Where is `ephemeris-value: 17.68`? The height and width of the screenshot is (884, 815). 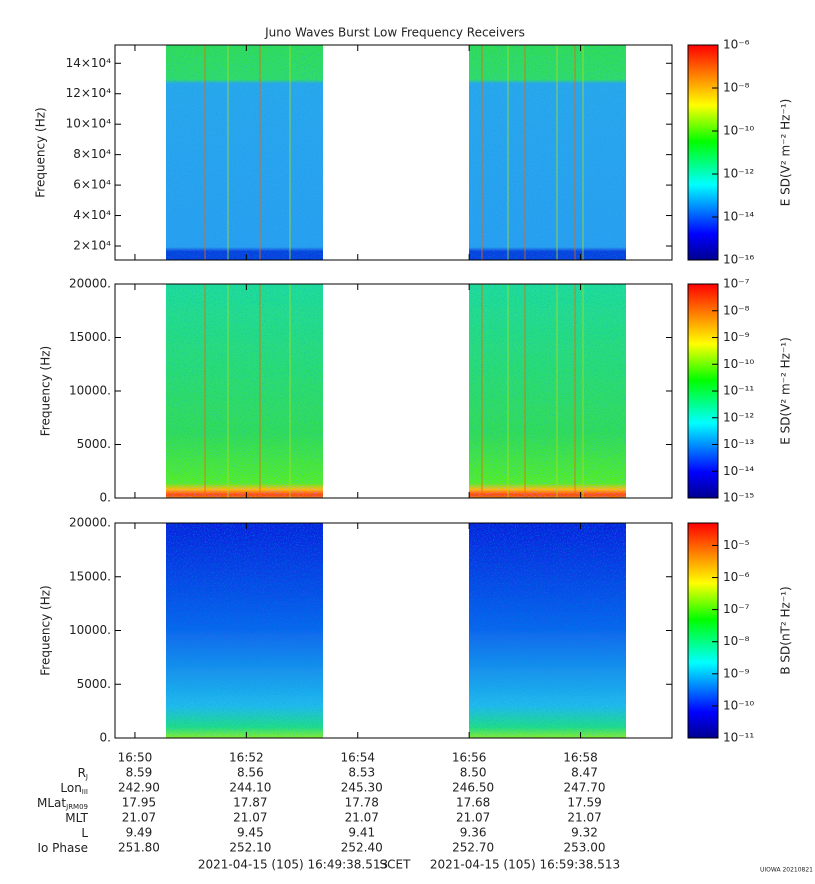
ephemeris-value: 17.68 is located at coordinates (473, 803).